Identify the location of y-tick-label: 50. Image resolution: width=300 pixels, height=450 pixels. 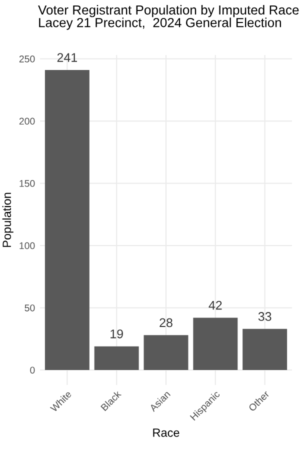
(29, 308).